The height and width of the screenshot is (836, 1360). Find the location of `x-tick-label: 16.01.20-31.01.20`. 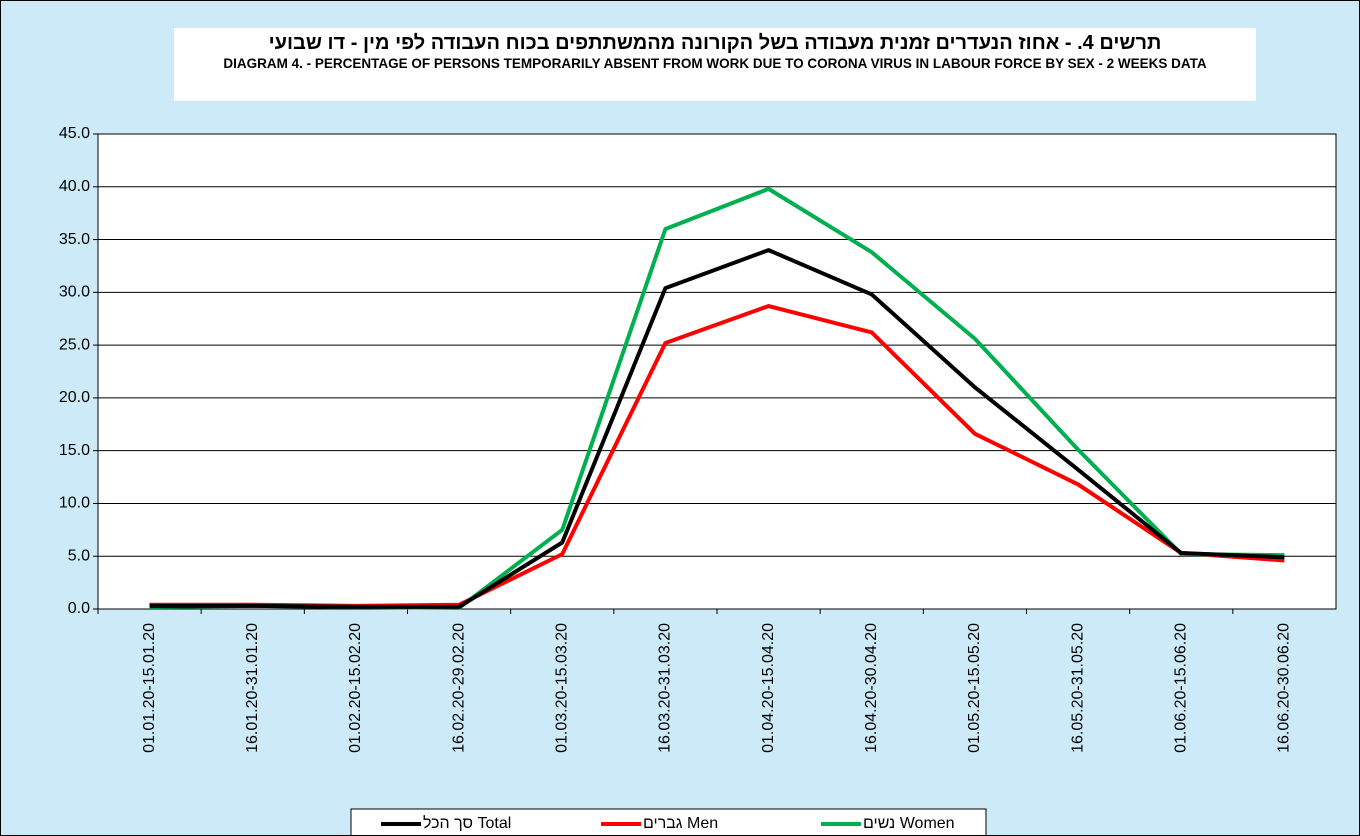

x-tick-label: 16.01.20-31.01.20 is located at coordinates (252, 688).